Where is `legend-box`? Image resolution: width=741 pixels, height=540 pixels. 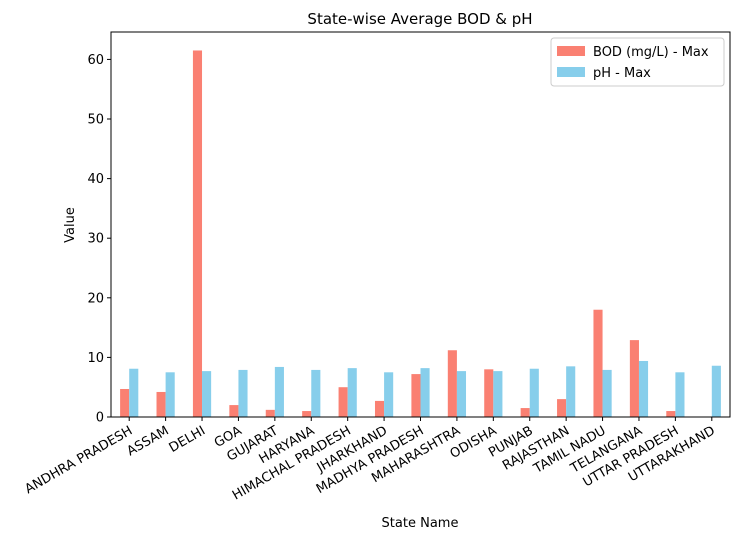 legend-box is located at coordinates (637, 62).